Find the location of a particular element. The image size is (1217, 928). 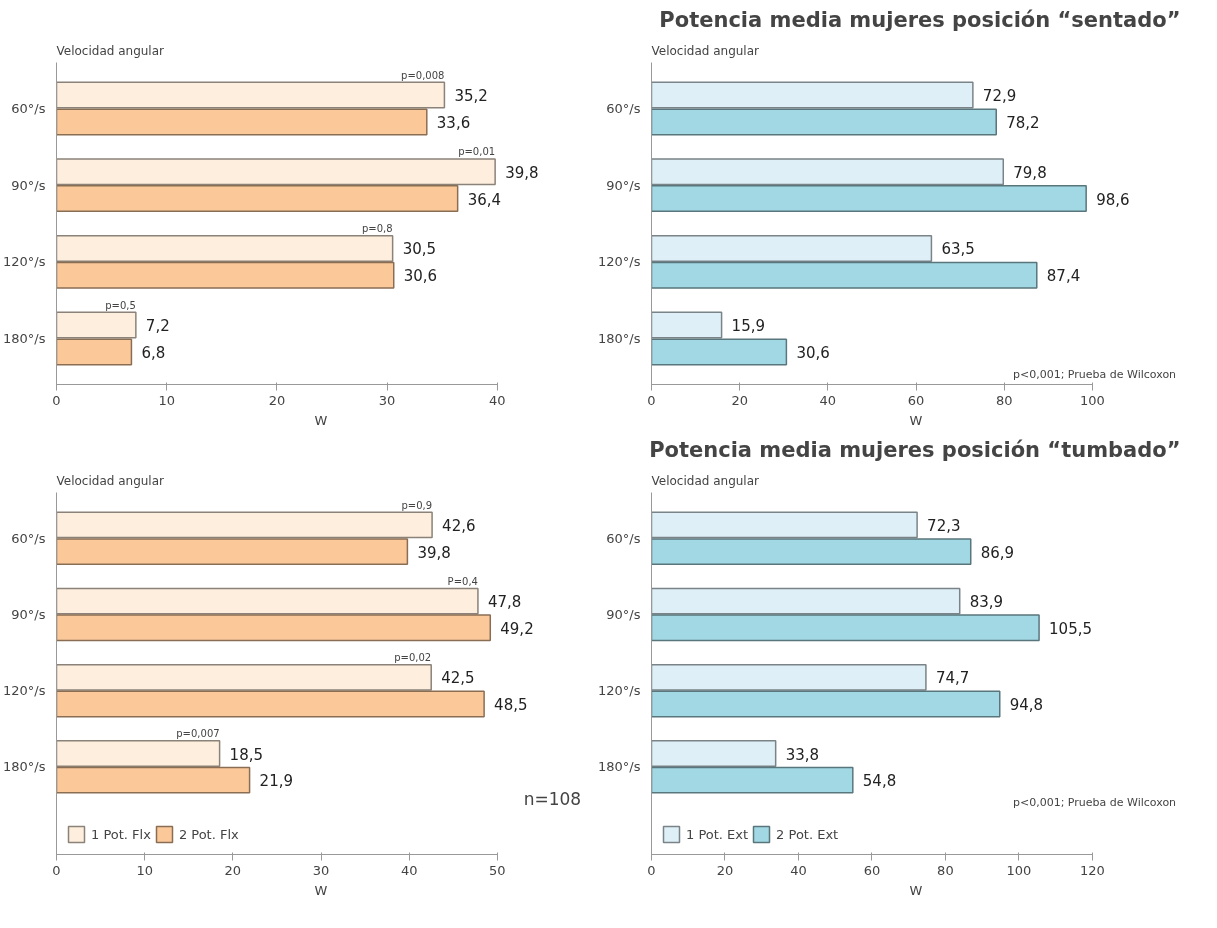

annotation: p=0,8 is located at coordinates (377, 228).